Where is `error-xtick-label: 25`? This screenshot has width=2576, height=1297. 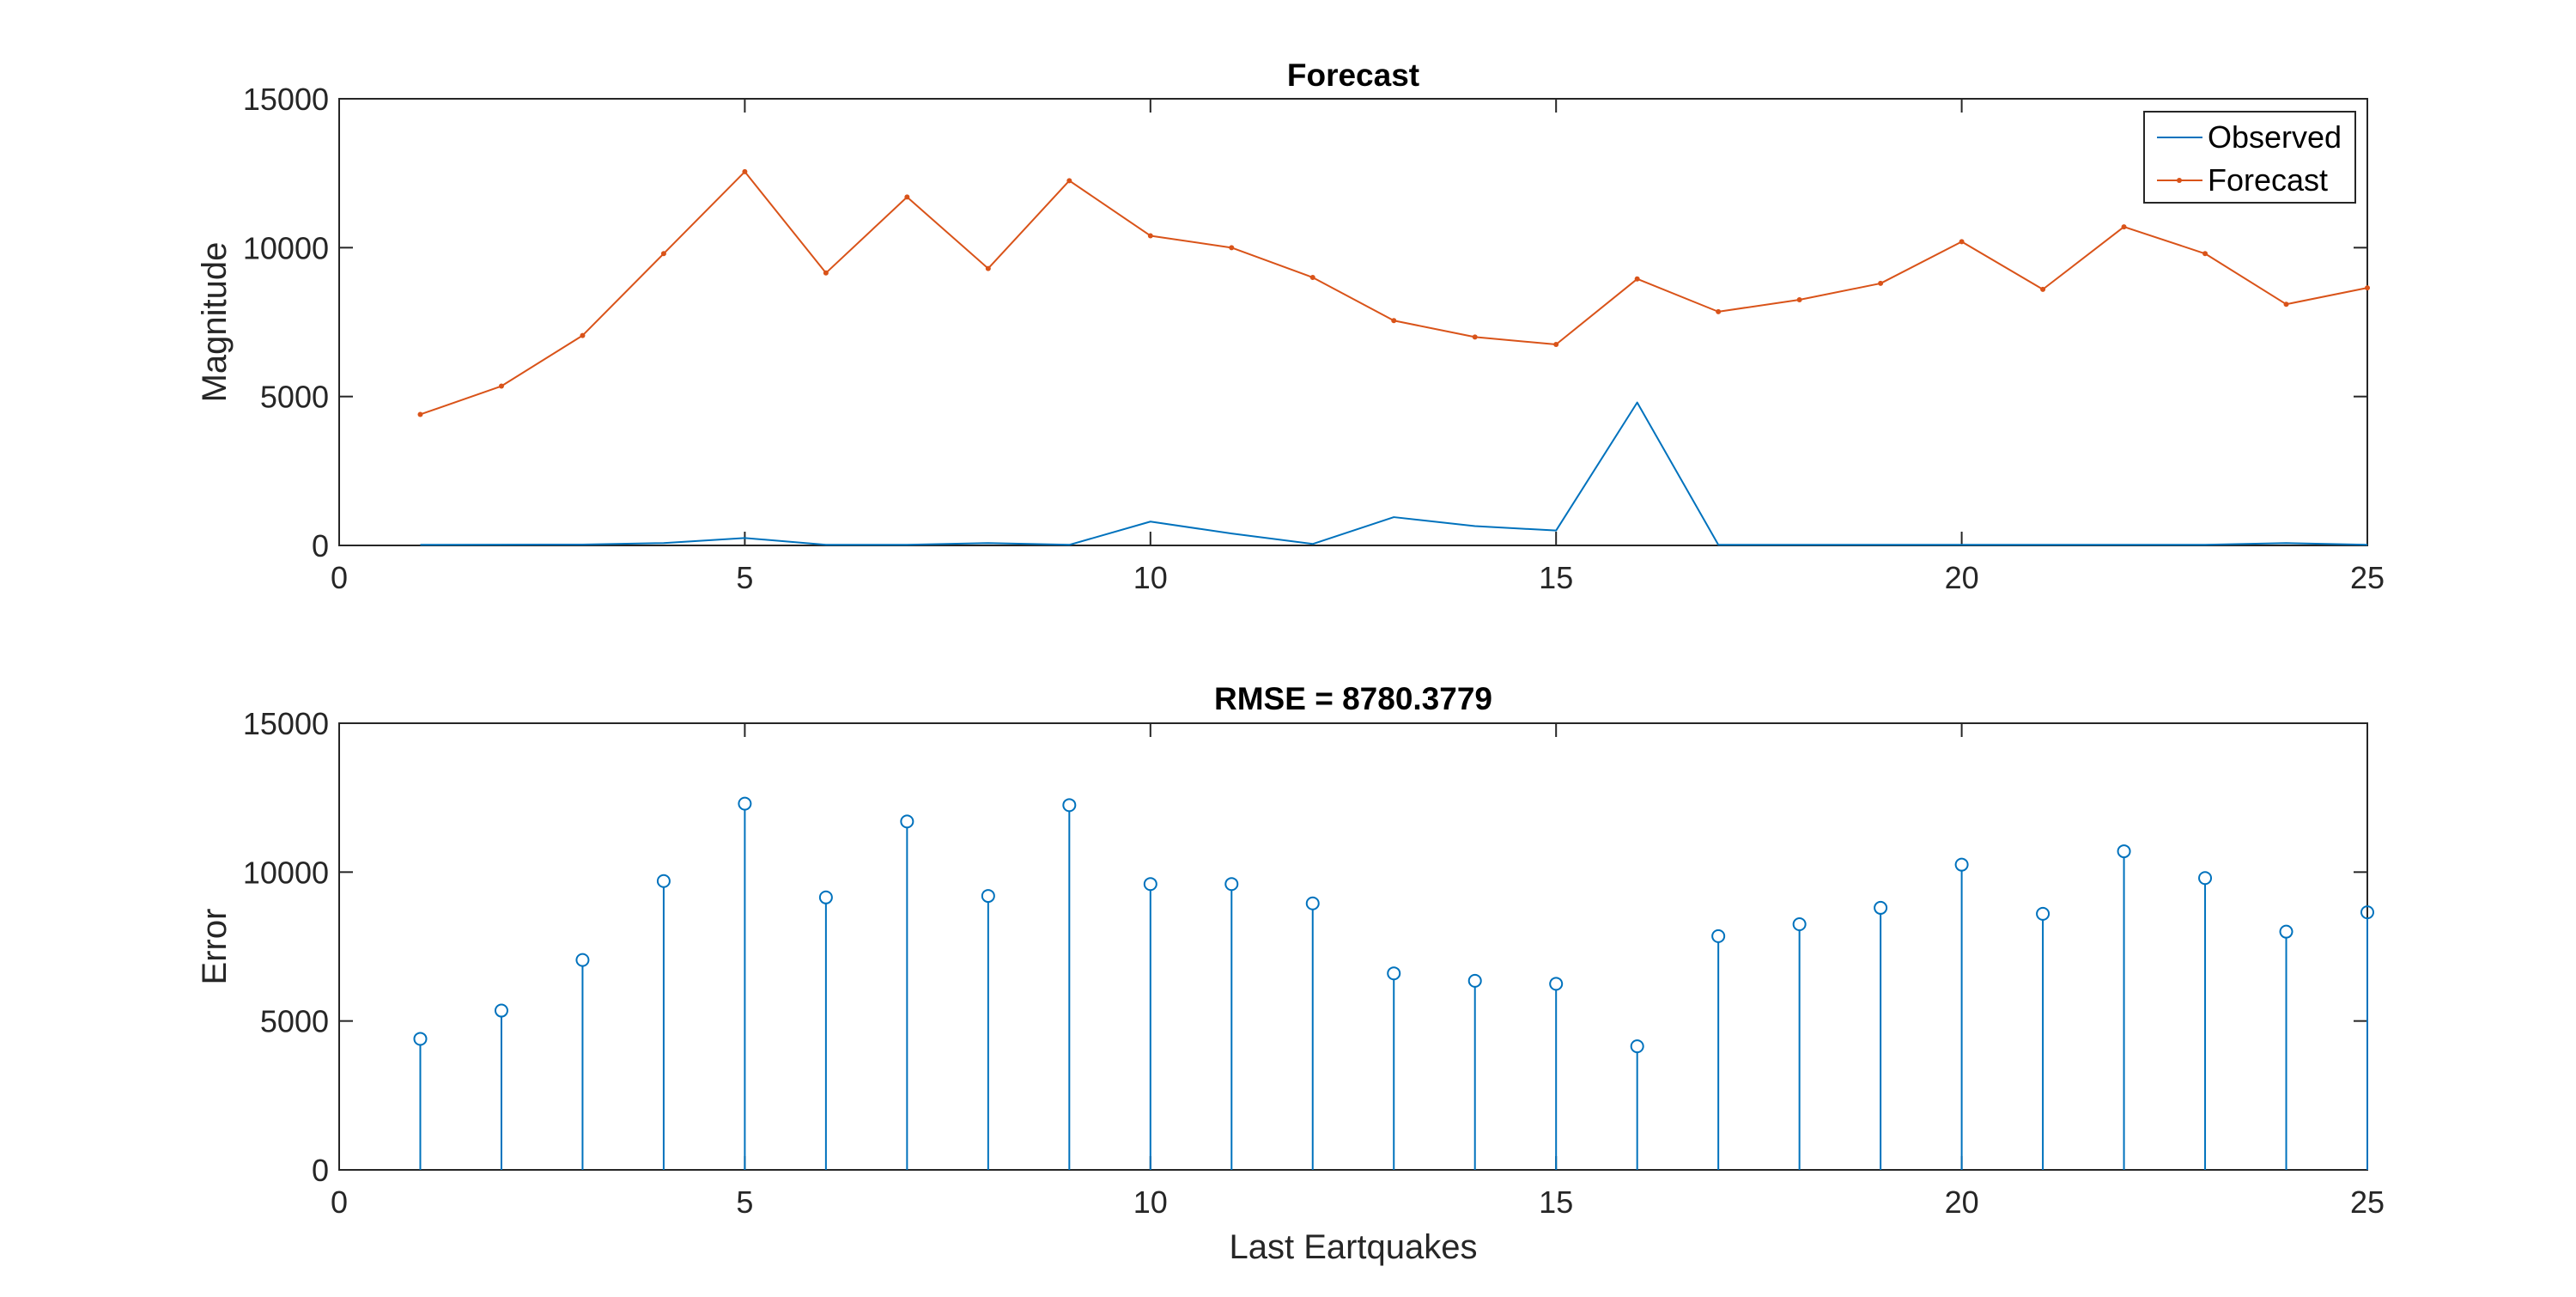 error-xtick-label: 25 is located at coordinates (2368, 1202).